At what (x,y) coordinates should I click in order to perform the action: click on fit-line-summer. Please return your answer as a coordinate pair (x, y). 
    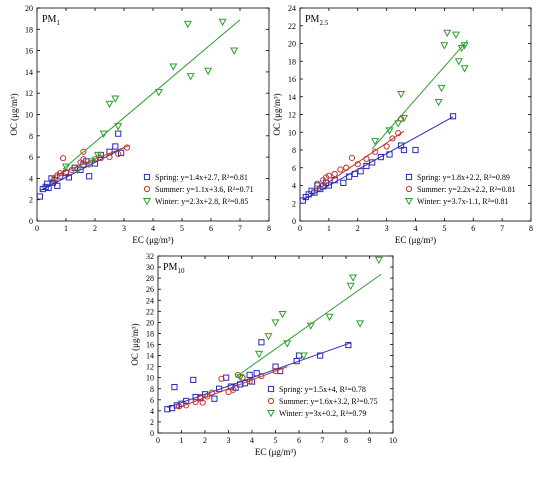
    Looking at the image, I should click on (359, 161).